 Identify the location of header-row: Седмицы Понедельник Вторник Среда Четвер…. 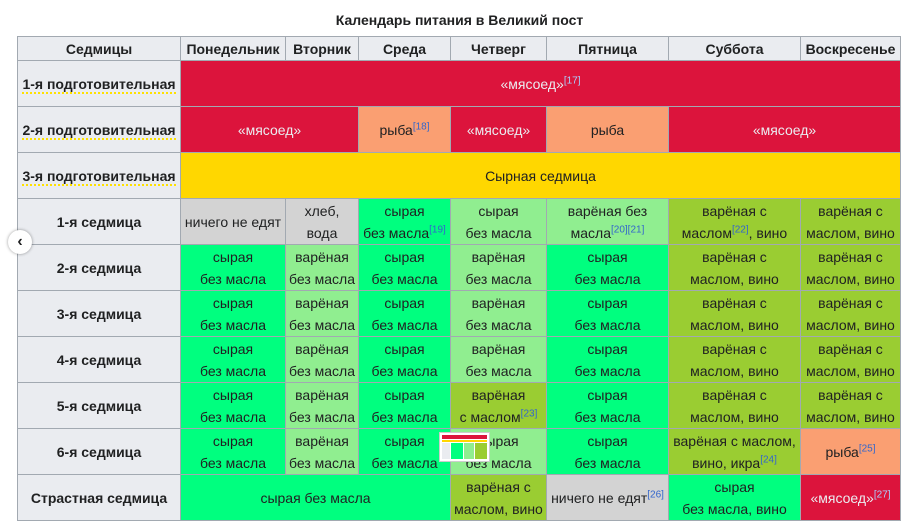
(459, 48).